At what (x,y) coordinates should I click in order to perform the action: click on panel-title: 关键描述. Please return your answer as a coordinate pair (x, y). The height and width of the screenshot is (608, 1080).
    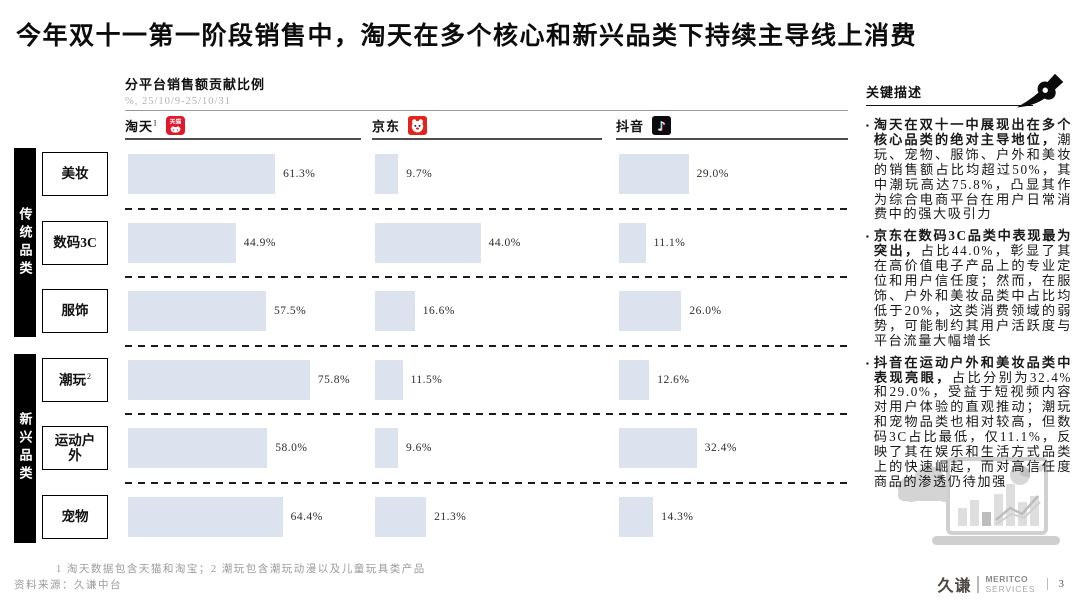
    Looking at the image, I should click on (894, 92).